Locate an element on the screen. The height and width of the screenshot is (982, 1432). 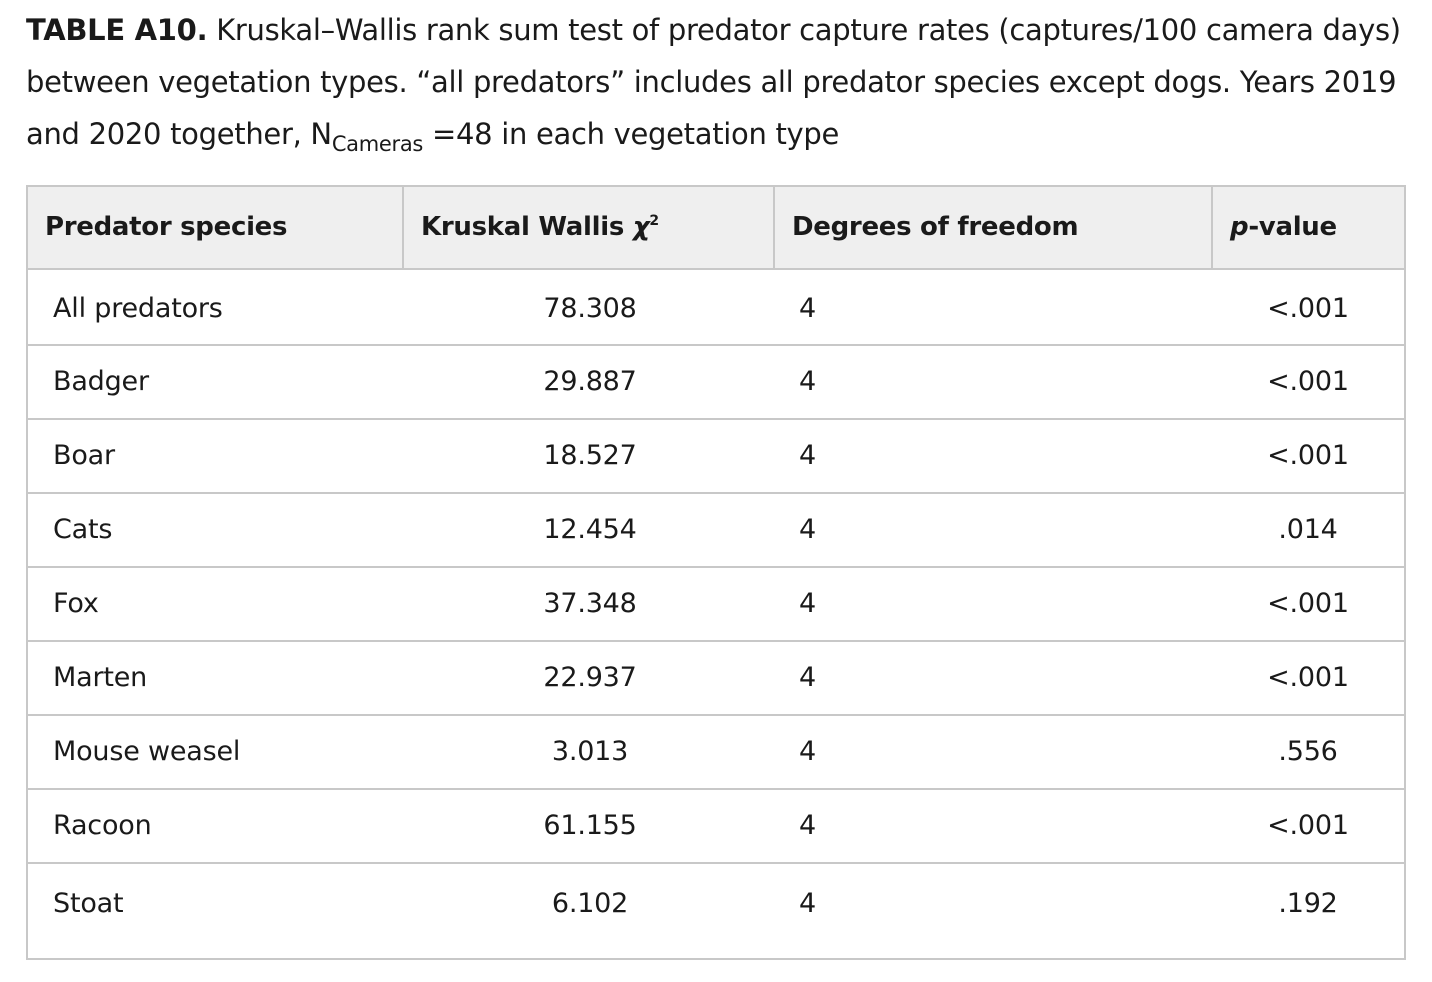
p-italic: p is located at coordinates (1239, 227).